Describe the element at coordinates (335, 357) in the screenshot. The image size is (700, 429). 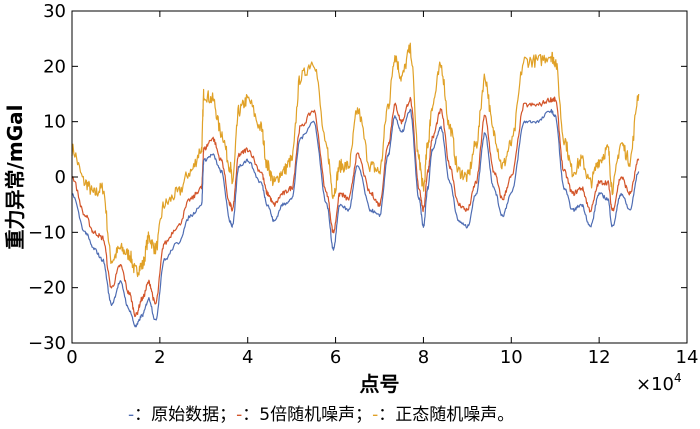
I see `x-tick-label: 6` at that location.